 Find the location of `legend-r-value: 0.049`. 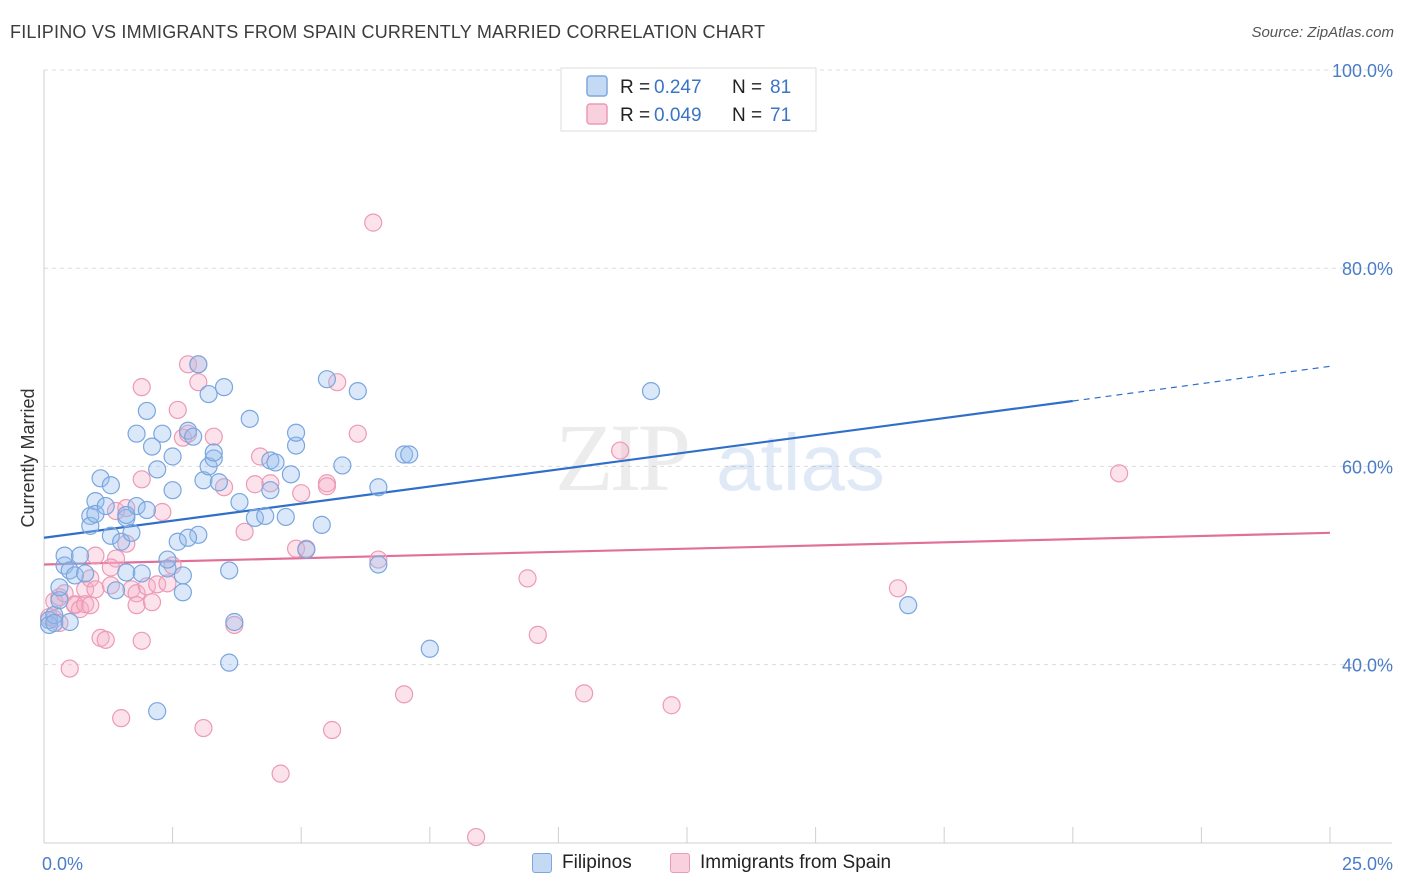

legend-r-value: 0.049 is located at coordinates (678, 115).